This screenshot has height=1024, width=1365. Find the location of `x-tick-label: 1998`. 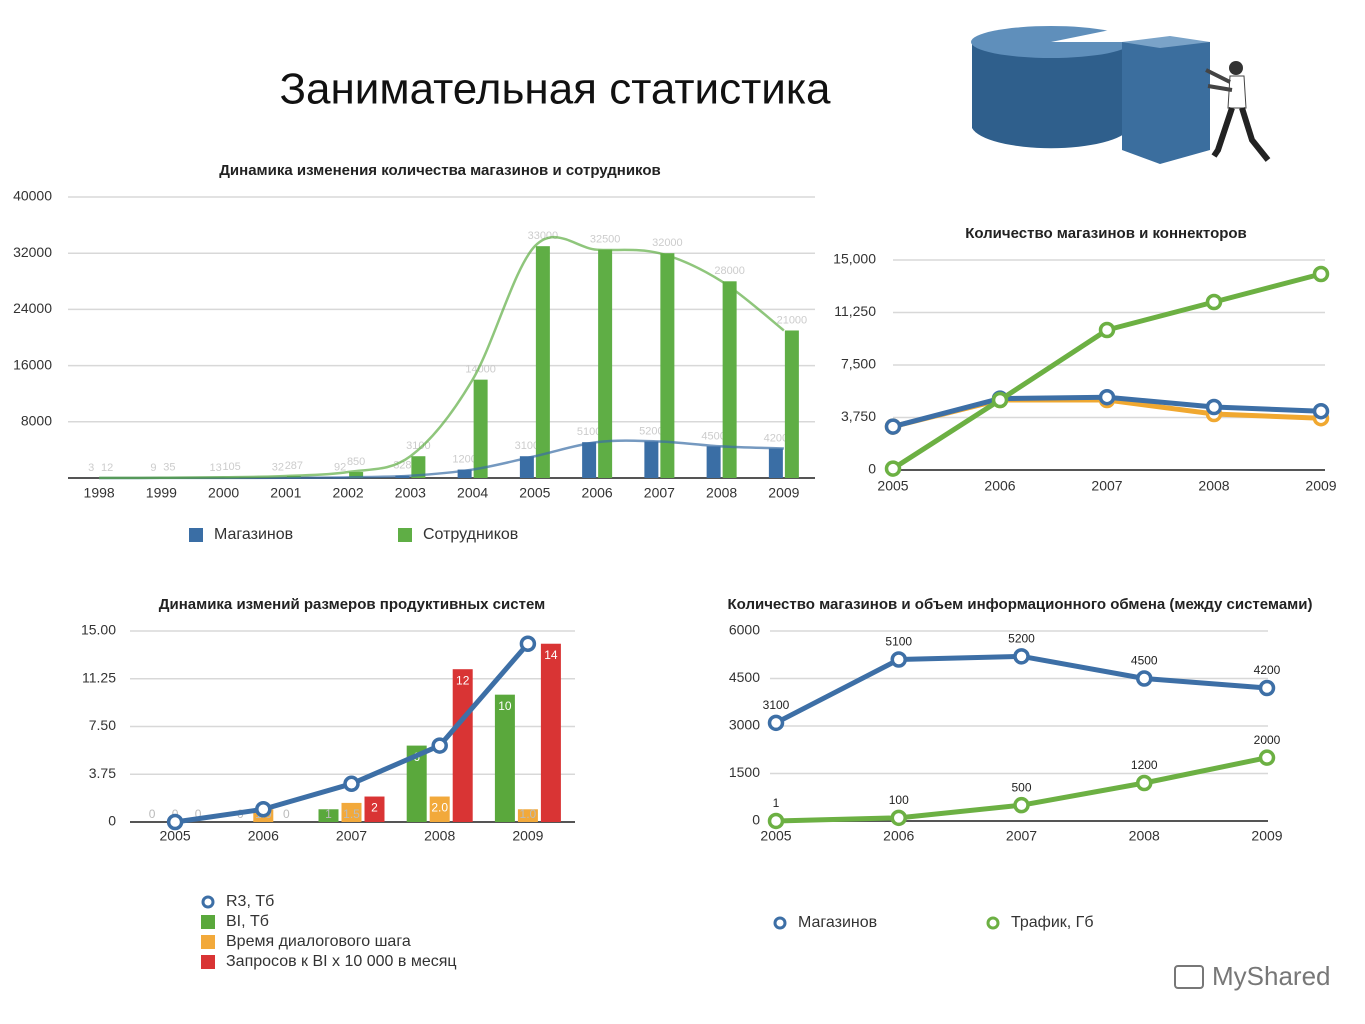

x-tick-label: 1998 is located at coordinates (99, 493).